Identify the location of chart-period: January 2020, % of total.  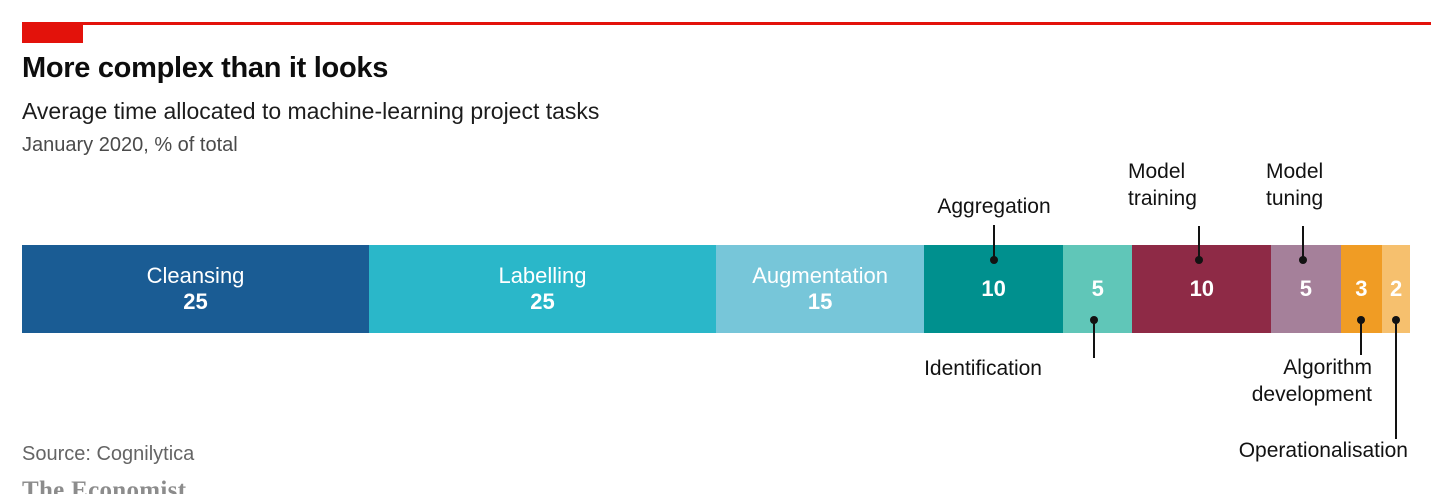
(130, 145).